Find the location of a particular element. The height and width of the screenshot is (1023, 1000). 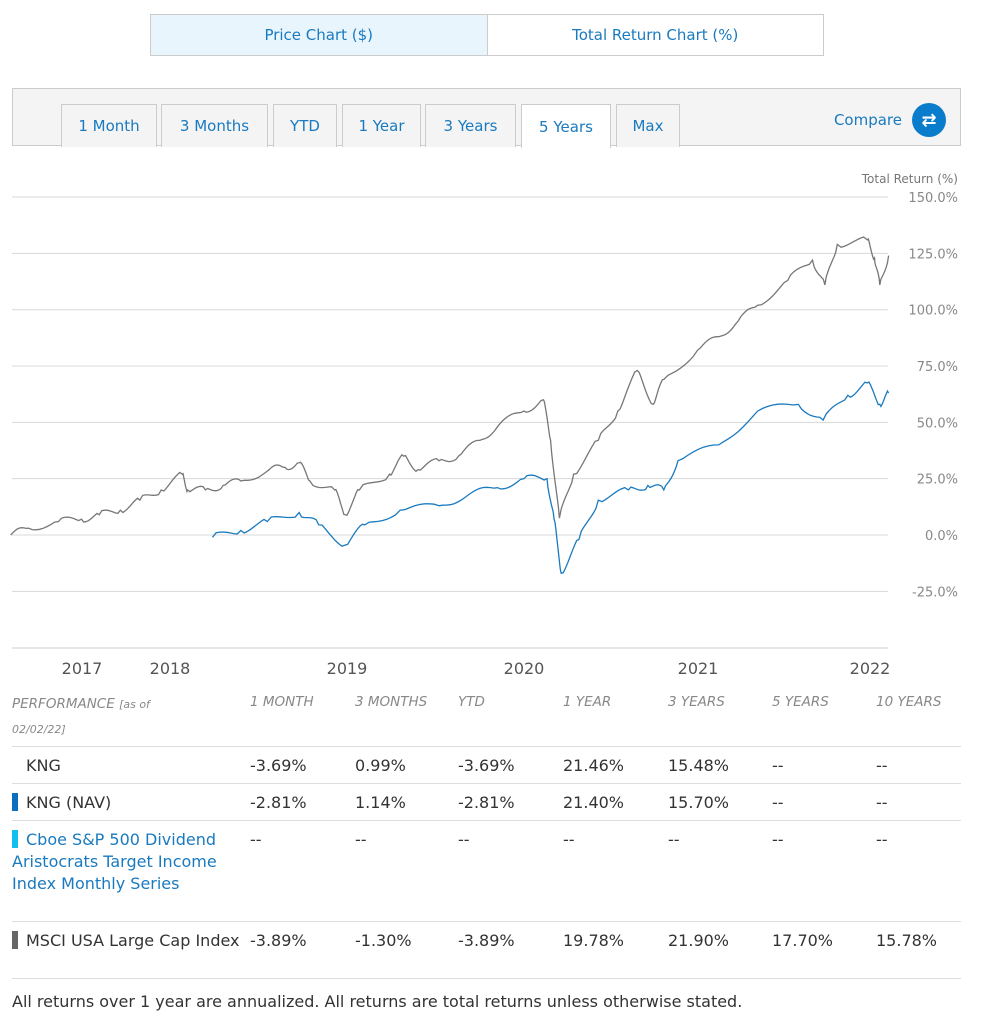

tab-5-years: 5 Years is located at coordinates (566, 126).